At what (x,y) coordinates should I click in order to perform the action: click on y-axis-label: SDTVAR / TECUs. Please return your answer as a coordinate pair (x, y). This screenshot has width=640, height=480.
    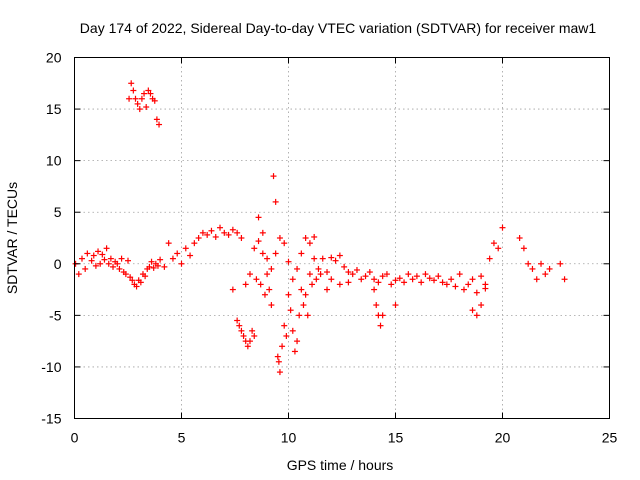
    Looking at the image, I should click on (12, 238).